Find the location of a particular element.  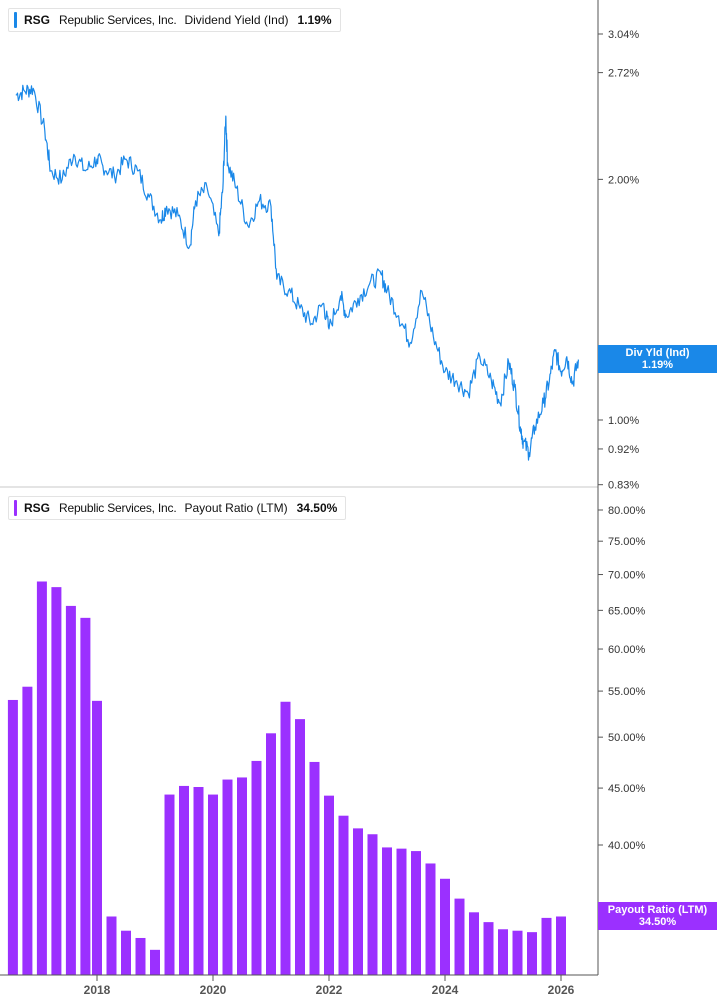

y-tick-label: 70.00% is located at coordinates (627, 576).